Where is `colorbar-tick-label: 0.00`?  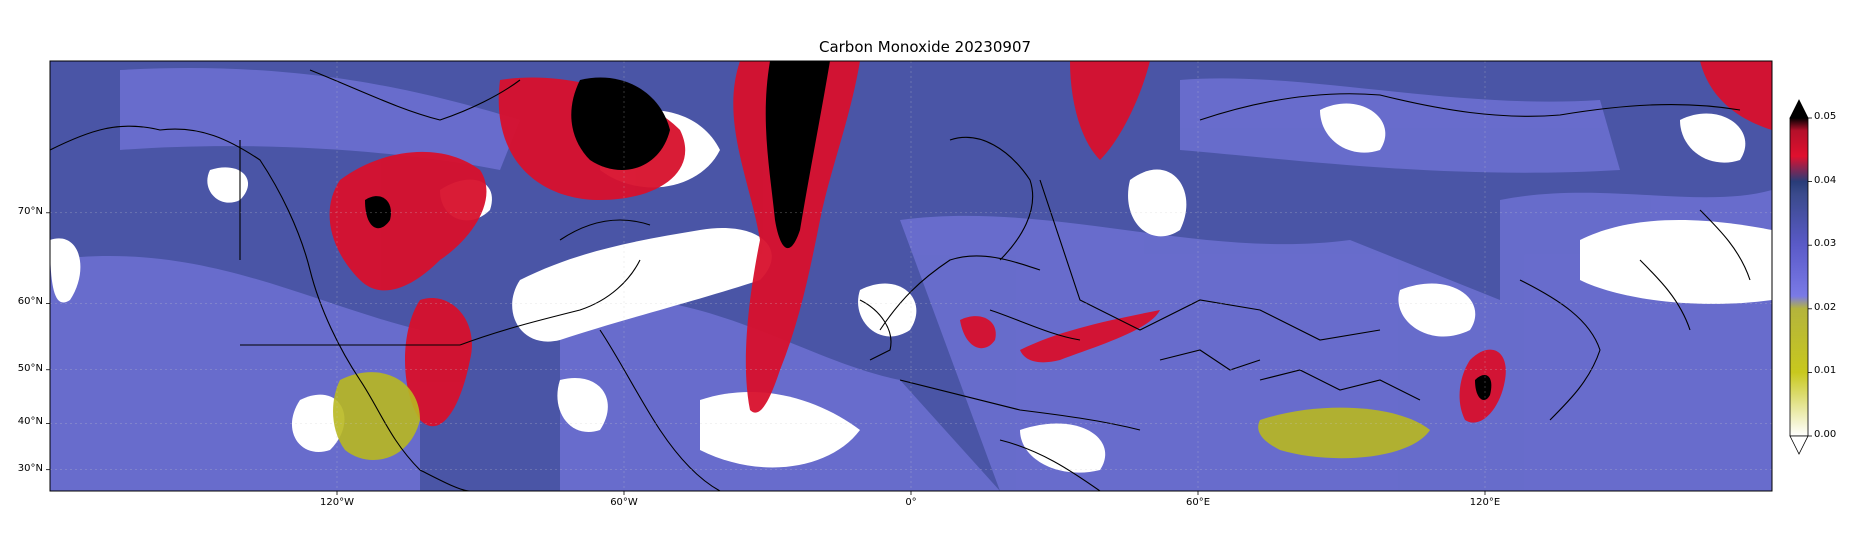
colorbar-tick-label: 0.00 is located at coordinates (1825, 434).